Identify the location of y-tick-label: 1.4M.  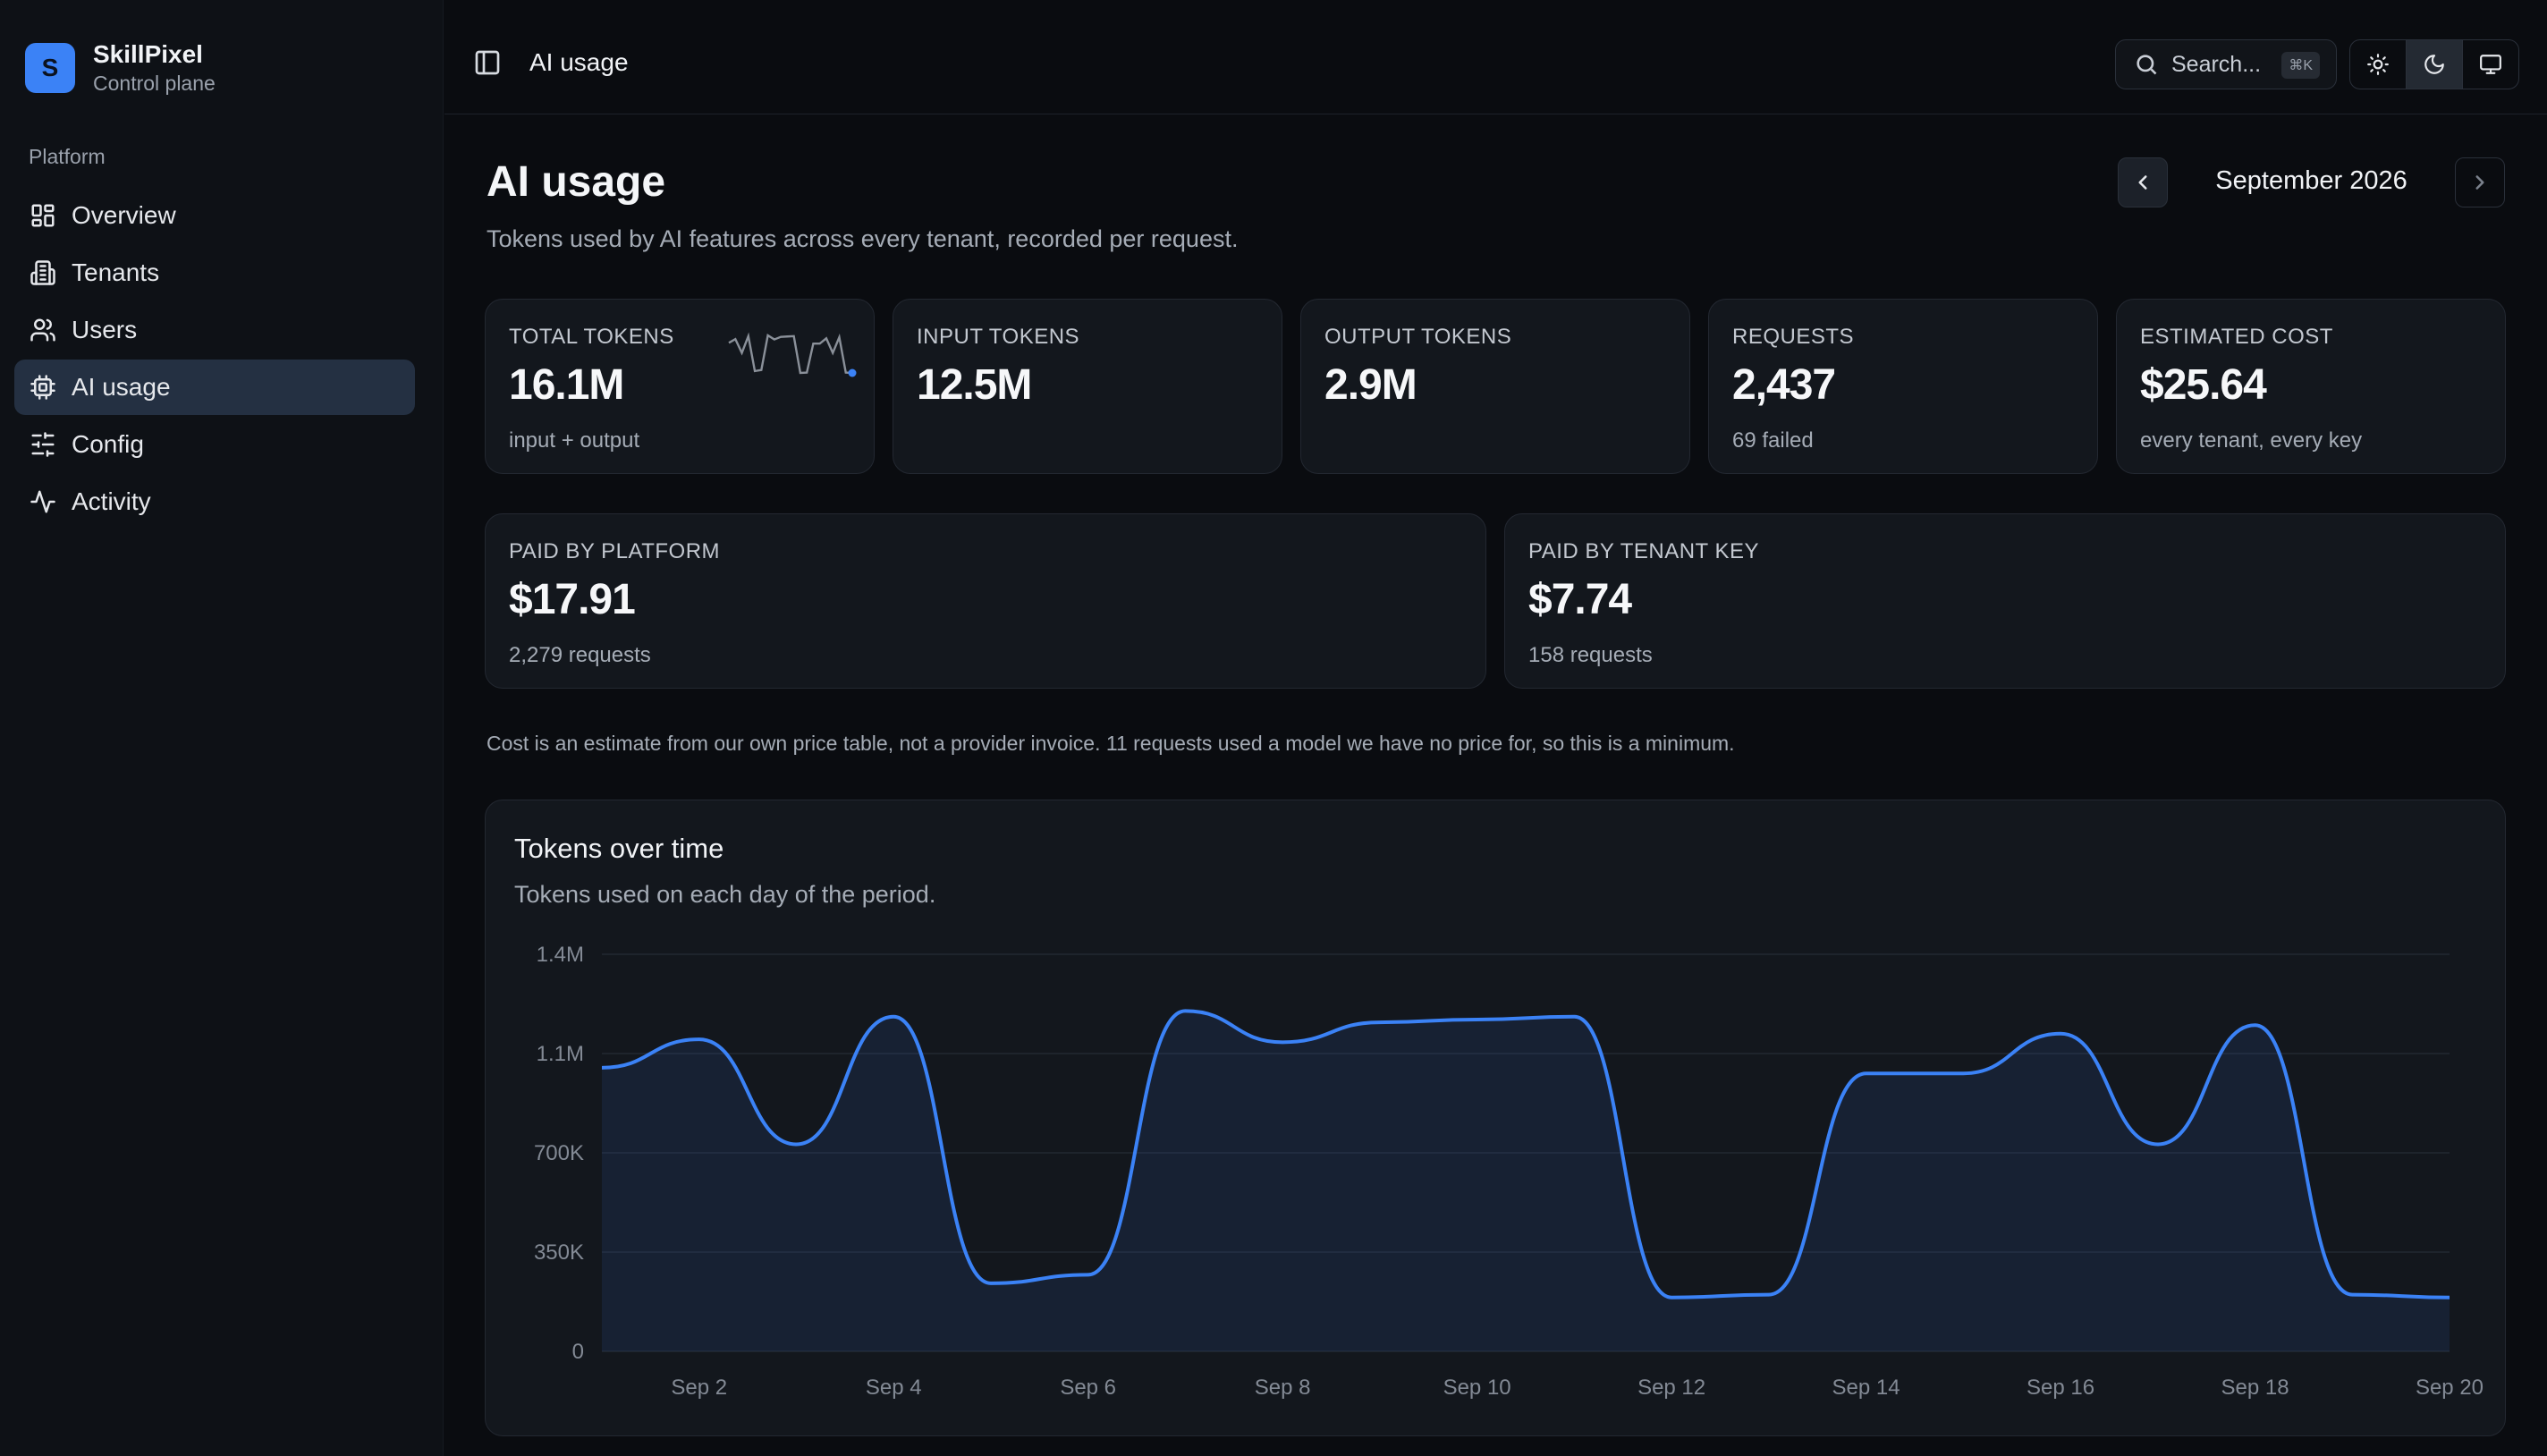
(561, 955).